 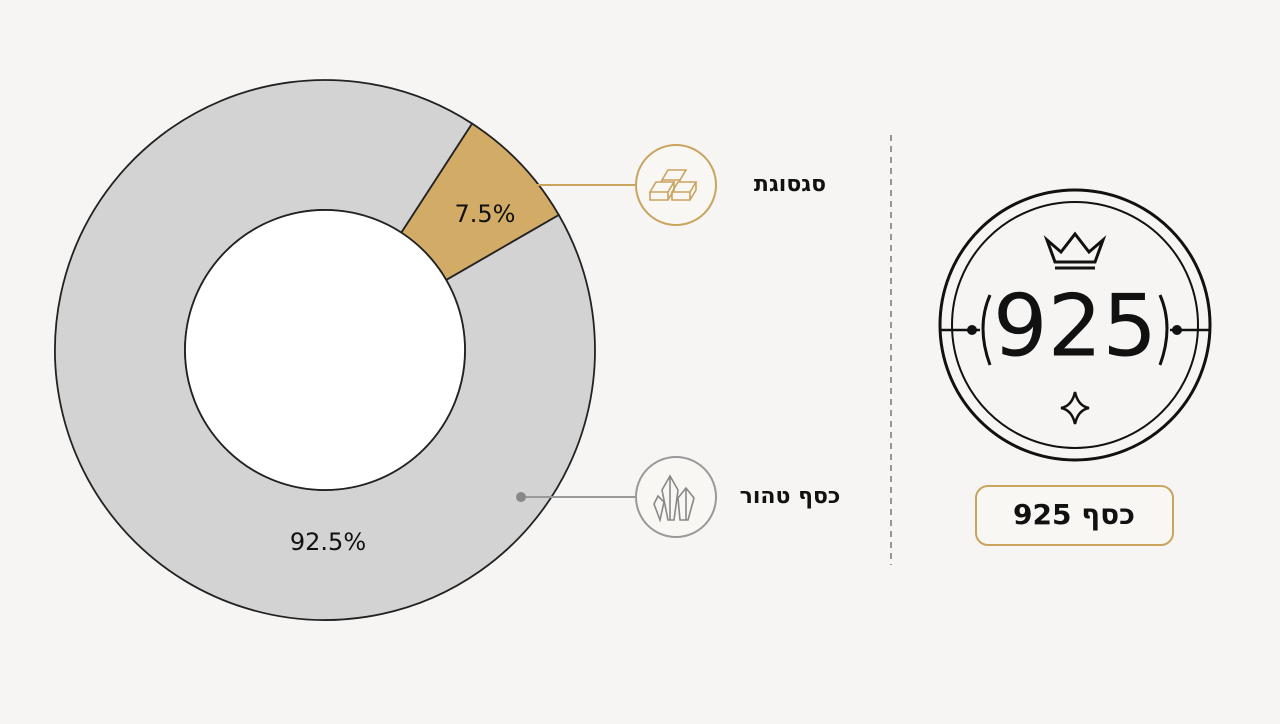 I want to click on data-label: 92.5%, so click(x=328, y=542).